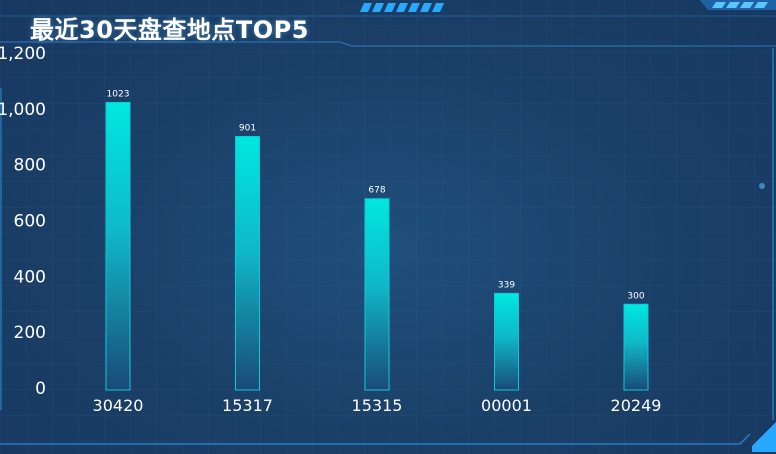  What do you see at coordinates (635, 296) in the screenshot?
I see `data-label: 300` at bounding box center [635, 296].